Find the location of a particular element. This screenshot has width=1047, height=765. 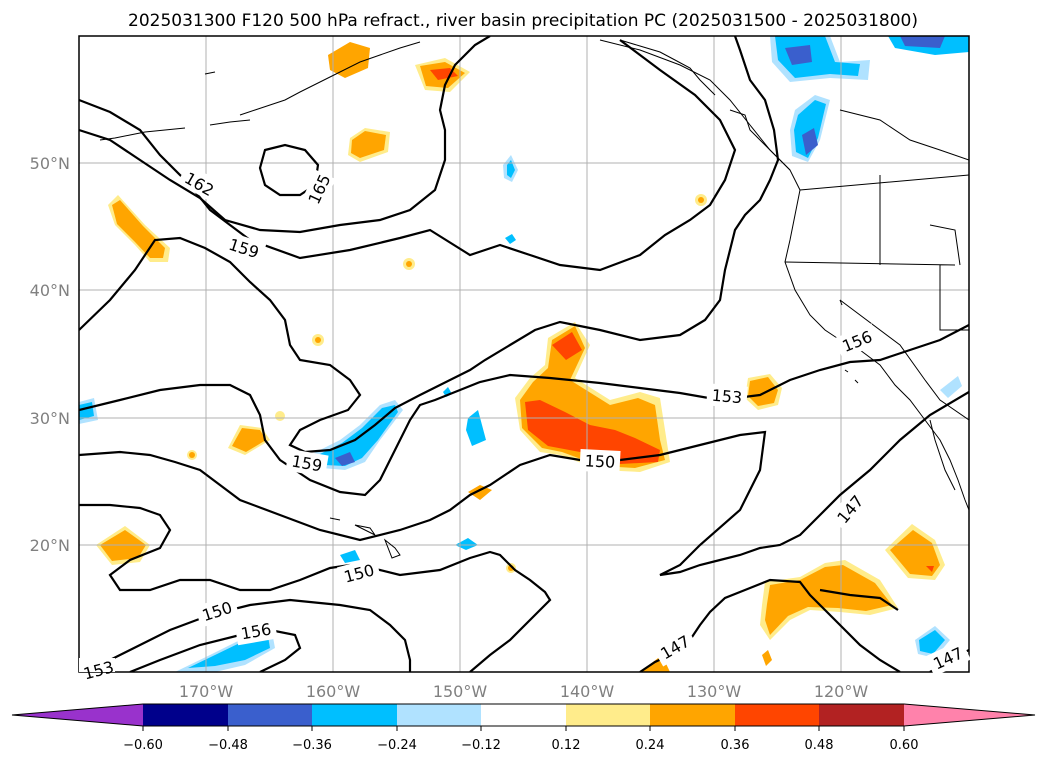

colorbar-tick-label: −0.60 is located at coordinates (143, 745).